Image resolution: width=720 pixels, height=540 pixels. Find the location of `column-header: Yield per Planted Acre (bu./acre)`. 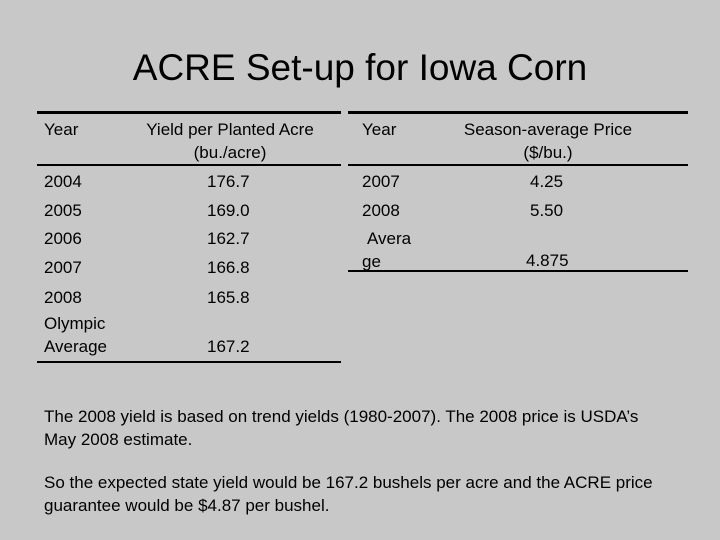

column-header: Yield per Planted Acre (bu./acre) is located at coordinates (230, 141).